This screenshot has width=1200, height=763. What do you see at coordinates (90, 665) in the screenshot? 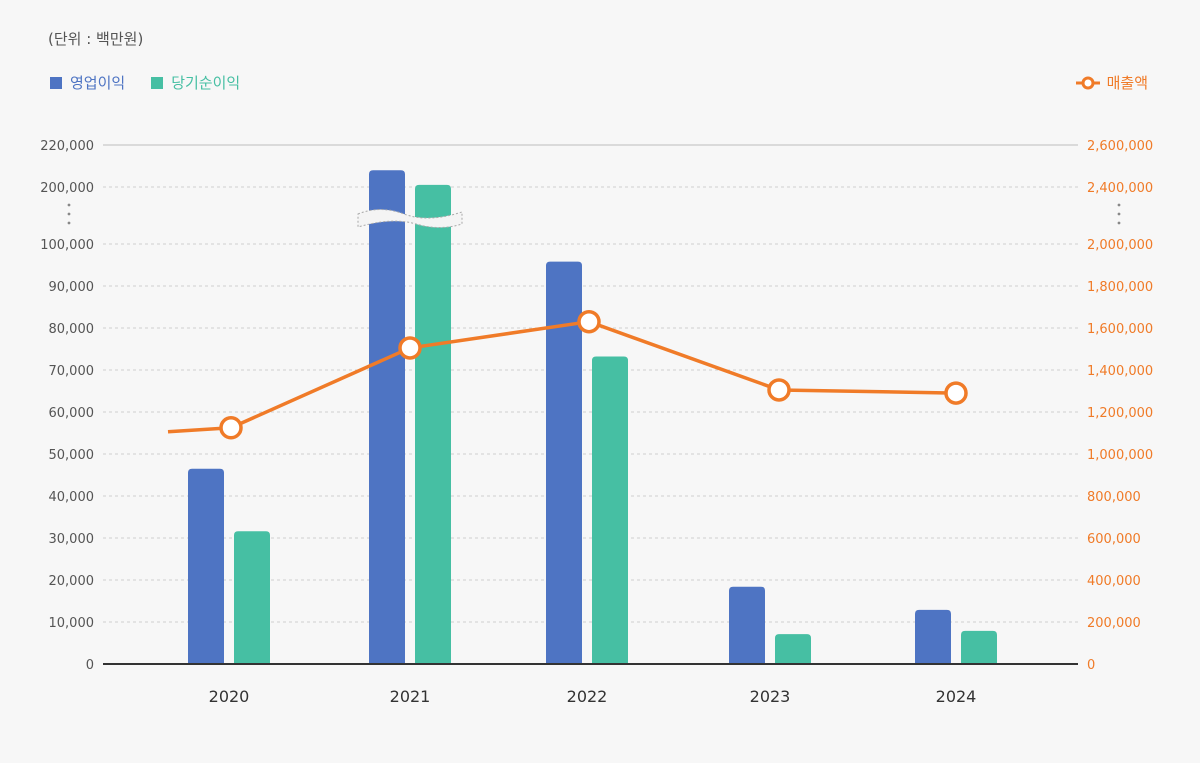
I see `left-axis-tick-label: 0` at bounding box center [90, 665].